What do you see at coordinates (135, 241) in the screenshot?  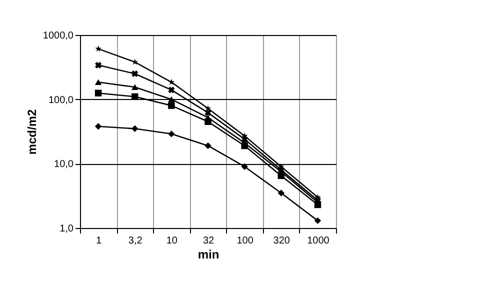 I see `x-tick-label: 3,2` at bounding box center [135, 241].